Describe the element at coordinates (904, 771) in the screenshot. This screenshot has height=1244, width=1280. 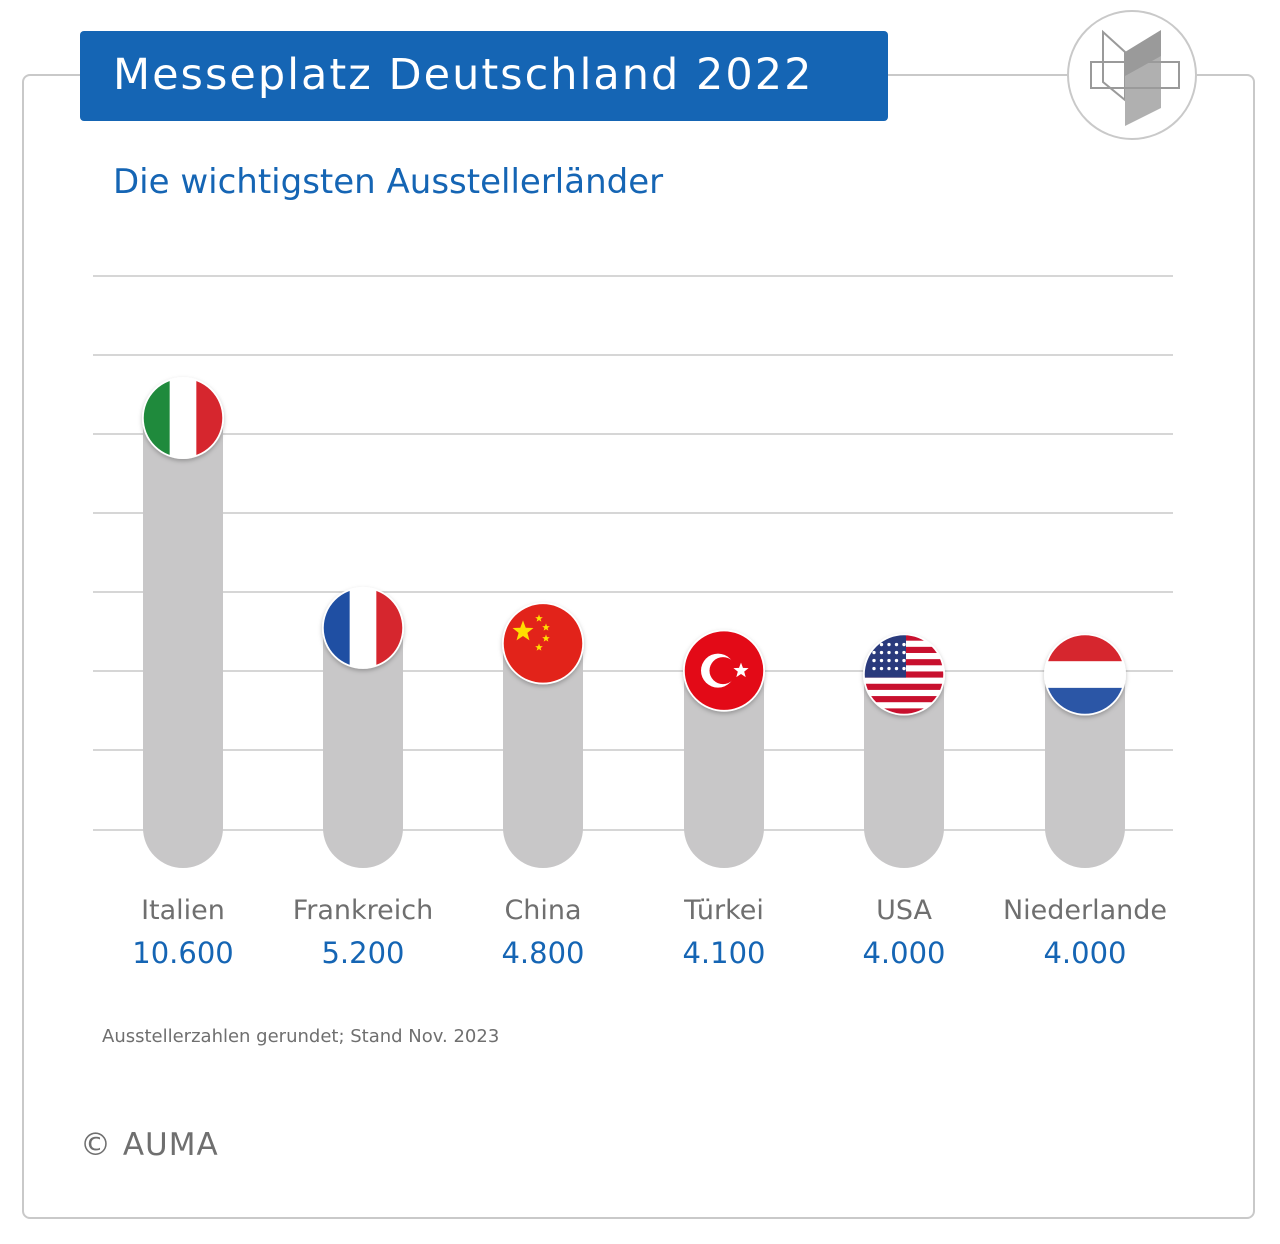
I see `bar-usa` at that location.